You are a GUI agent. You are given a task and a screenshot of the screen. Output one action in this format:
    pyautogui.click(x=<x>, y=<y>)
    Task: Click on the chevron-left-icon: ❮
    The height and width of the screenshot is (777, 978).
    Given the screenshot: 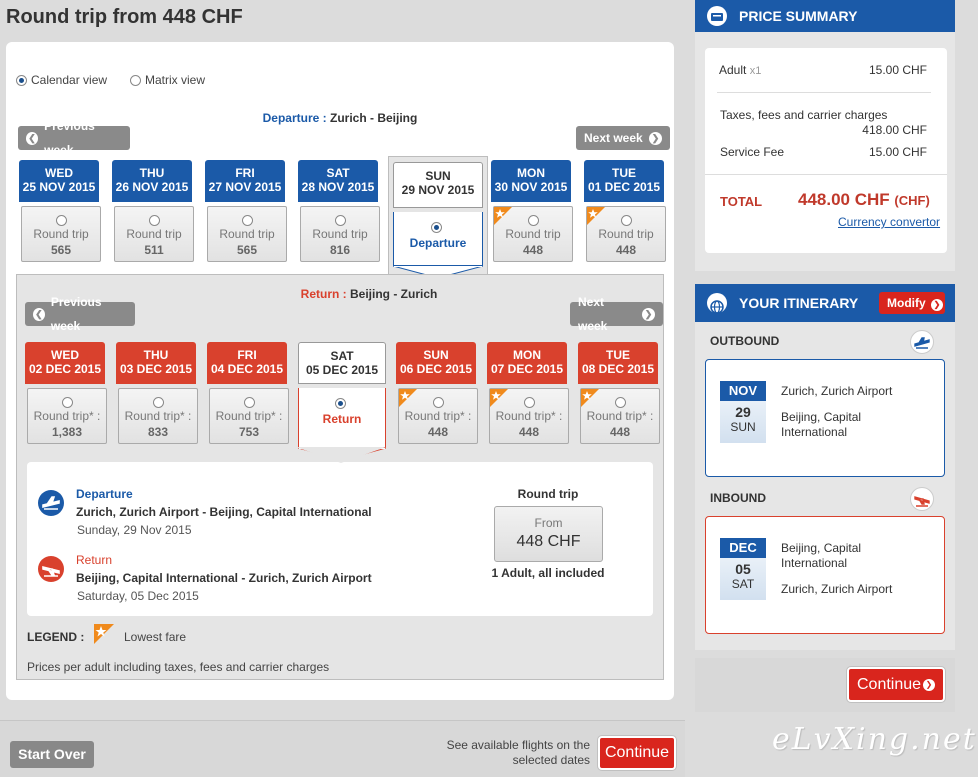 What is the action you would take?
    pyautogui.click(x=32, y=138)
    